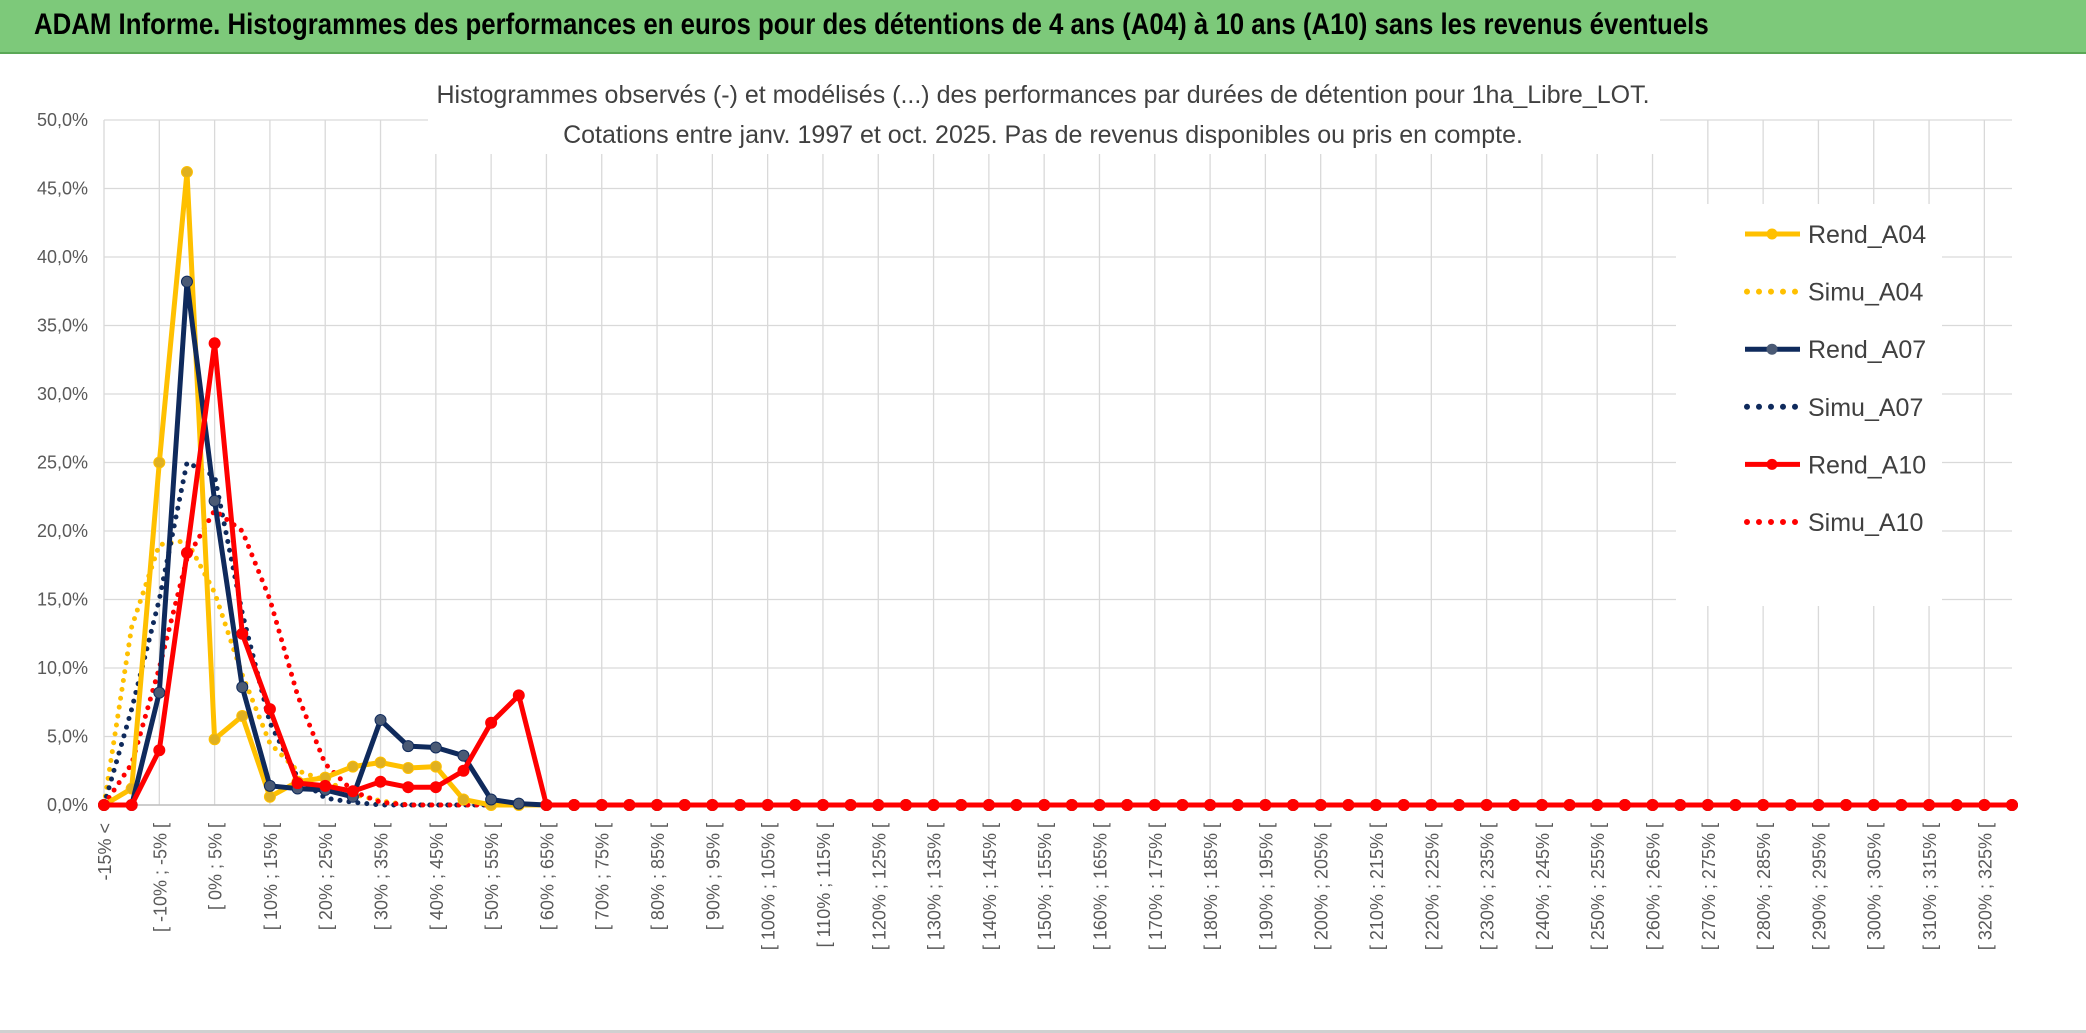 This screenshot has height=1033, width=2086. What do you see at coordinates (1322, 886) in the screenshot?
I see `x-tick-label: [ 200% ; 205% [` at bounding box center [1322, 886].